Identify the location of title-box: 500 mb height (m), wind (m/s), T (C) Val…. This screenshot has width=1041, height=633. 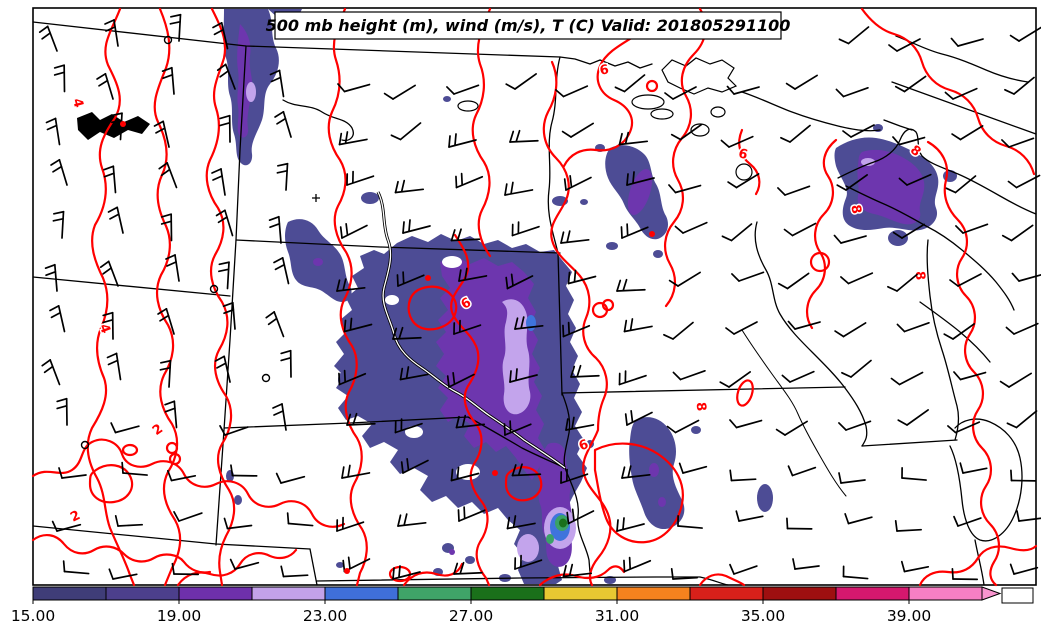
(528, 25).